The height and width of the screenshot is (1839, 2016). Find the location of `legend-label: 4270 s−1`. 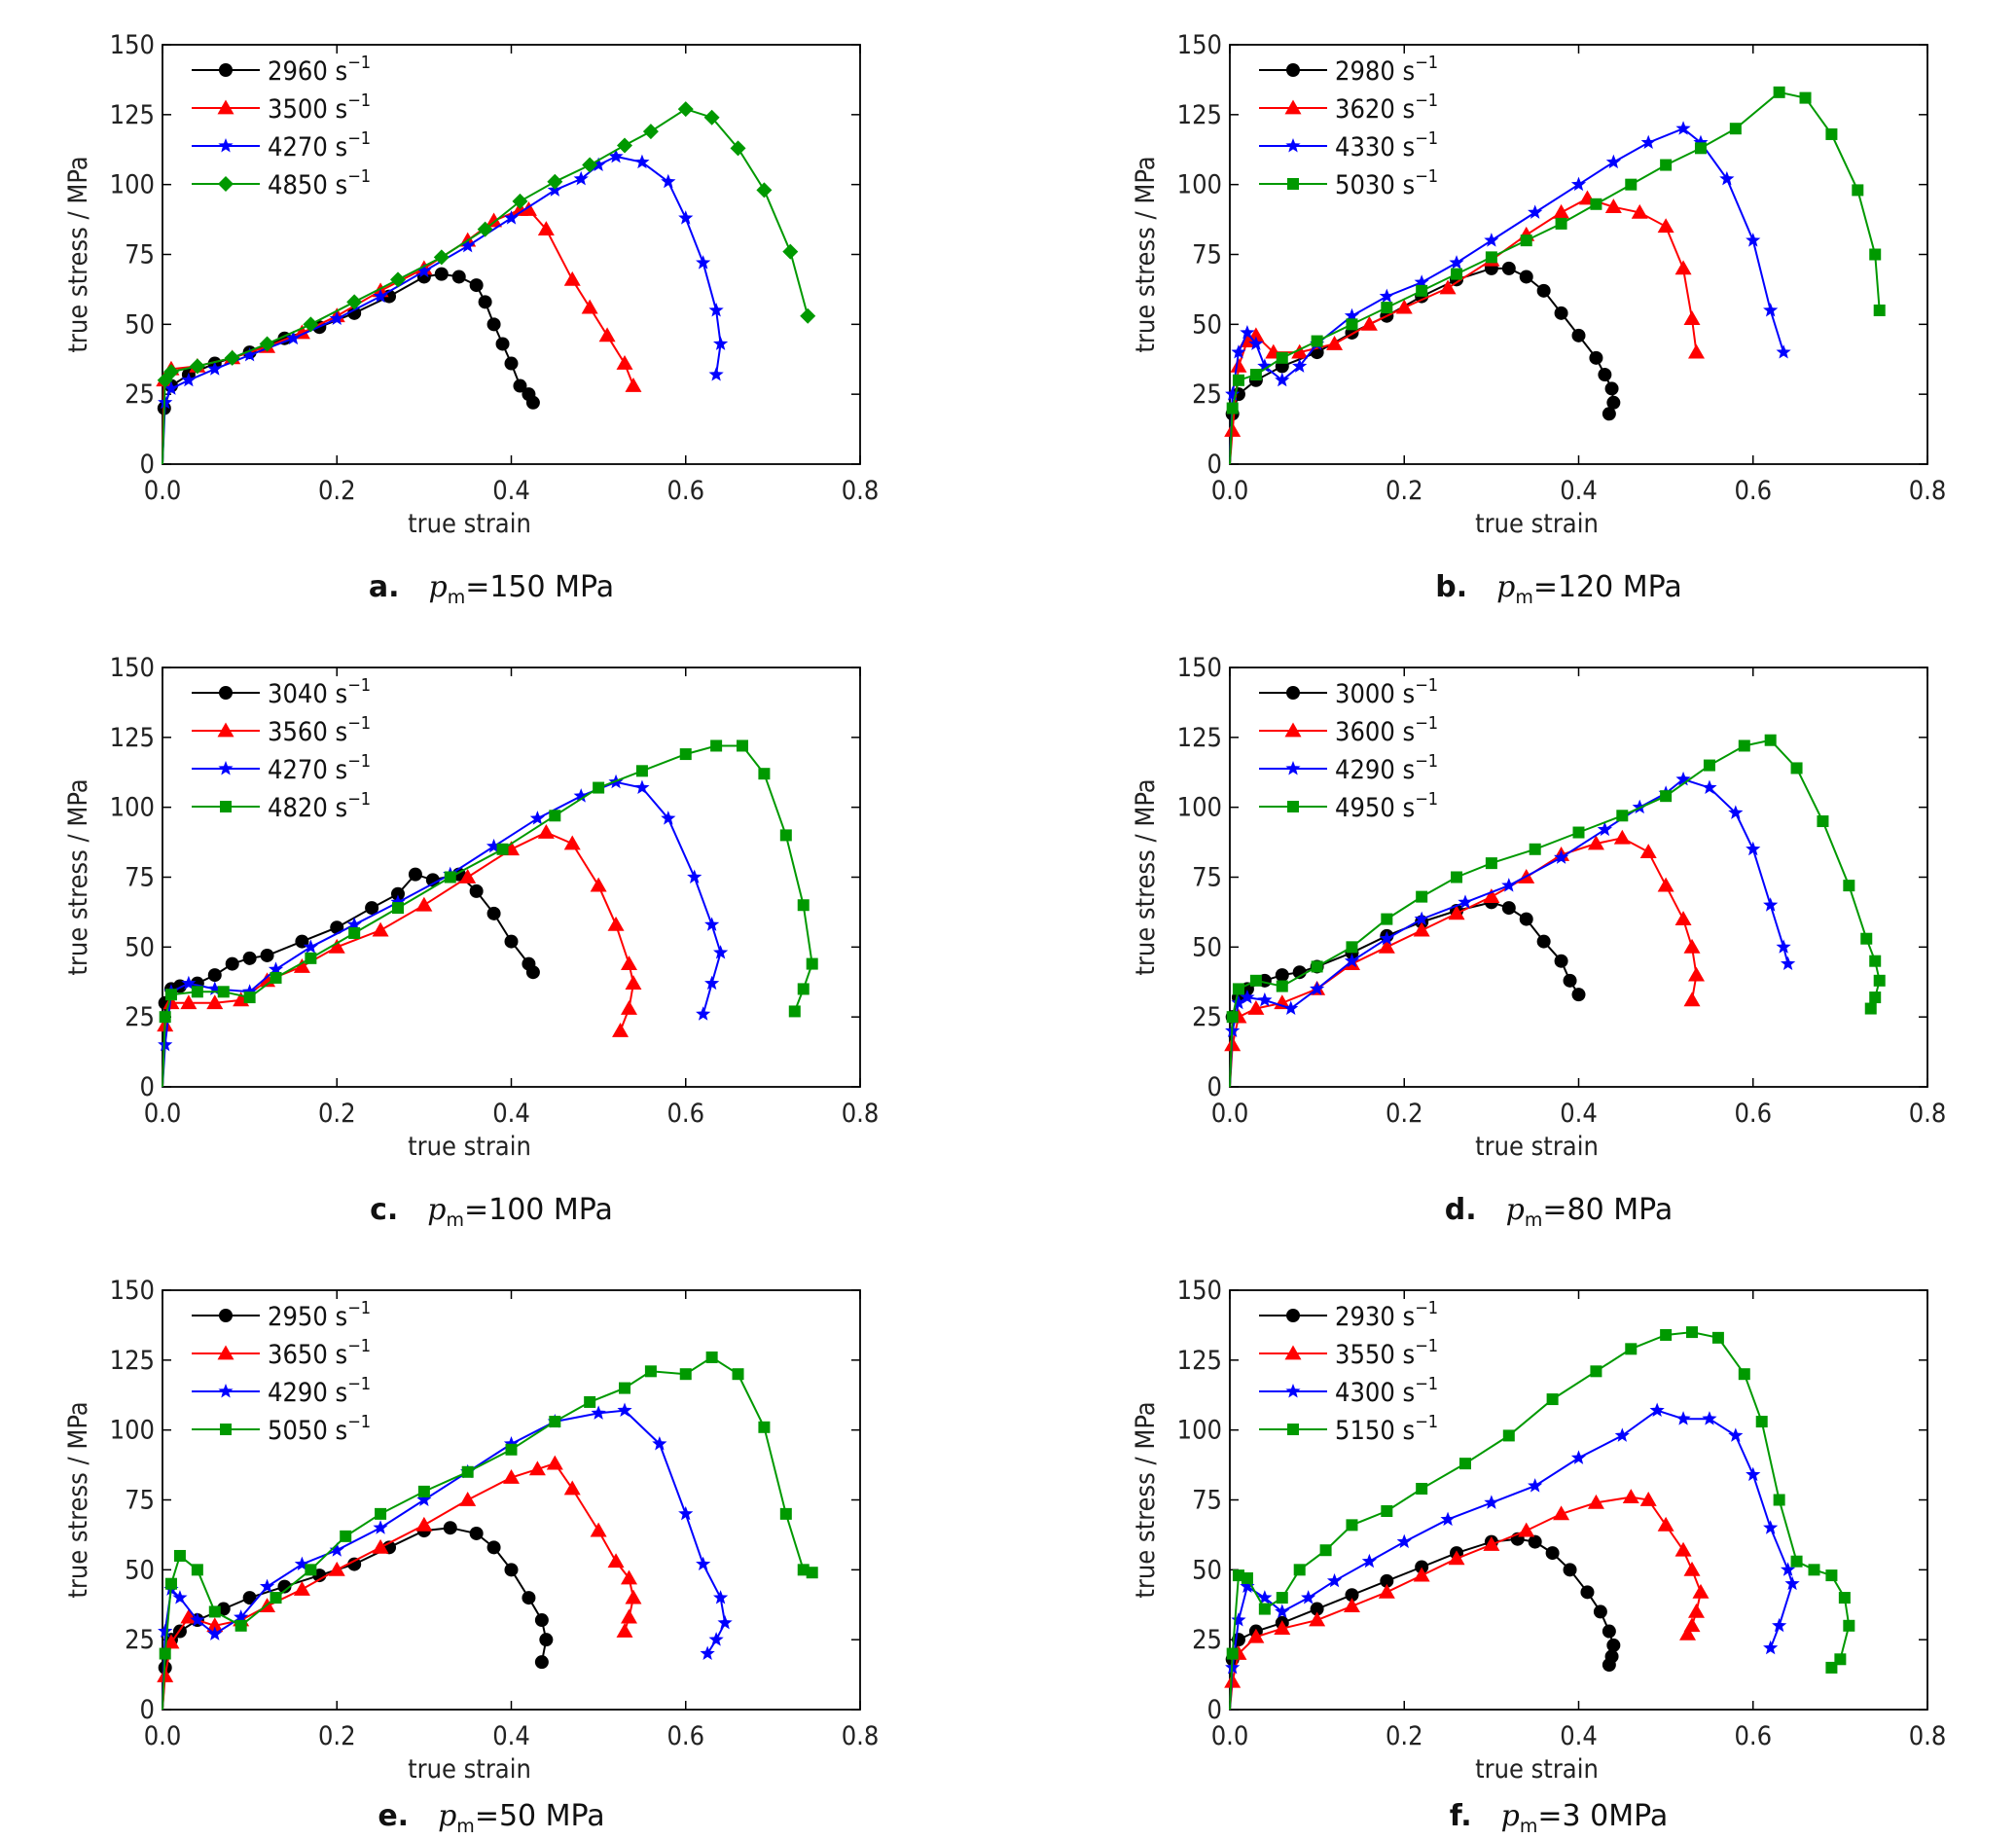

legend-label: 4270 s−1 is located at coordinates (319, 768).